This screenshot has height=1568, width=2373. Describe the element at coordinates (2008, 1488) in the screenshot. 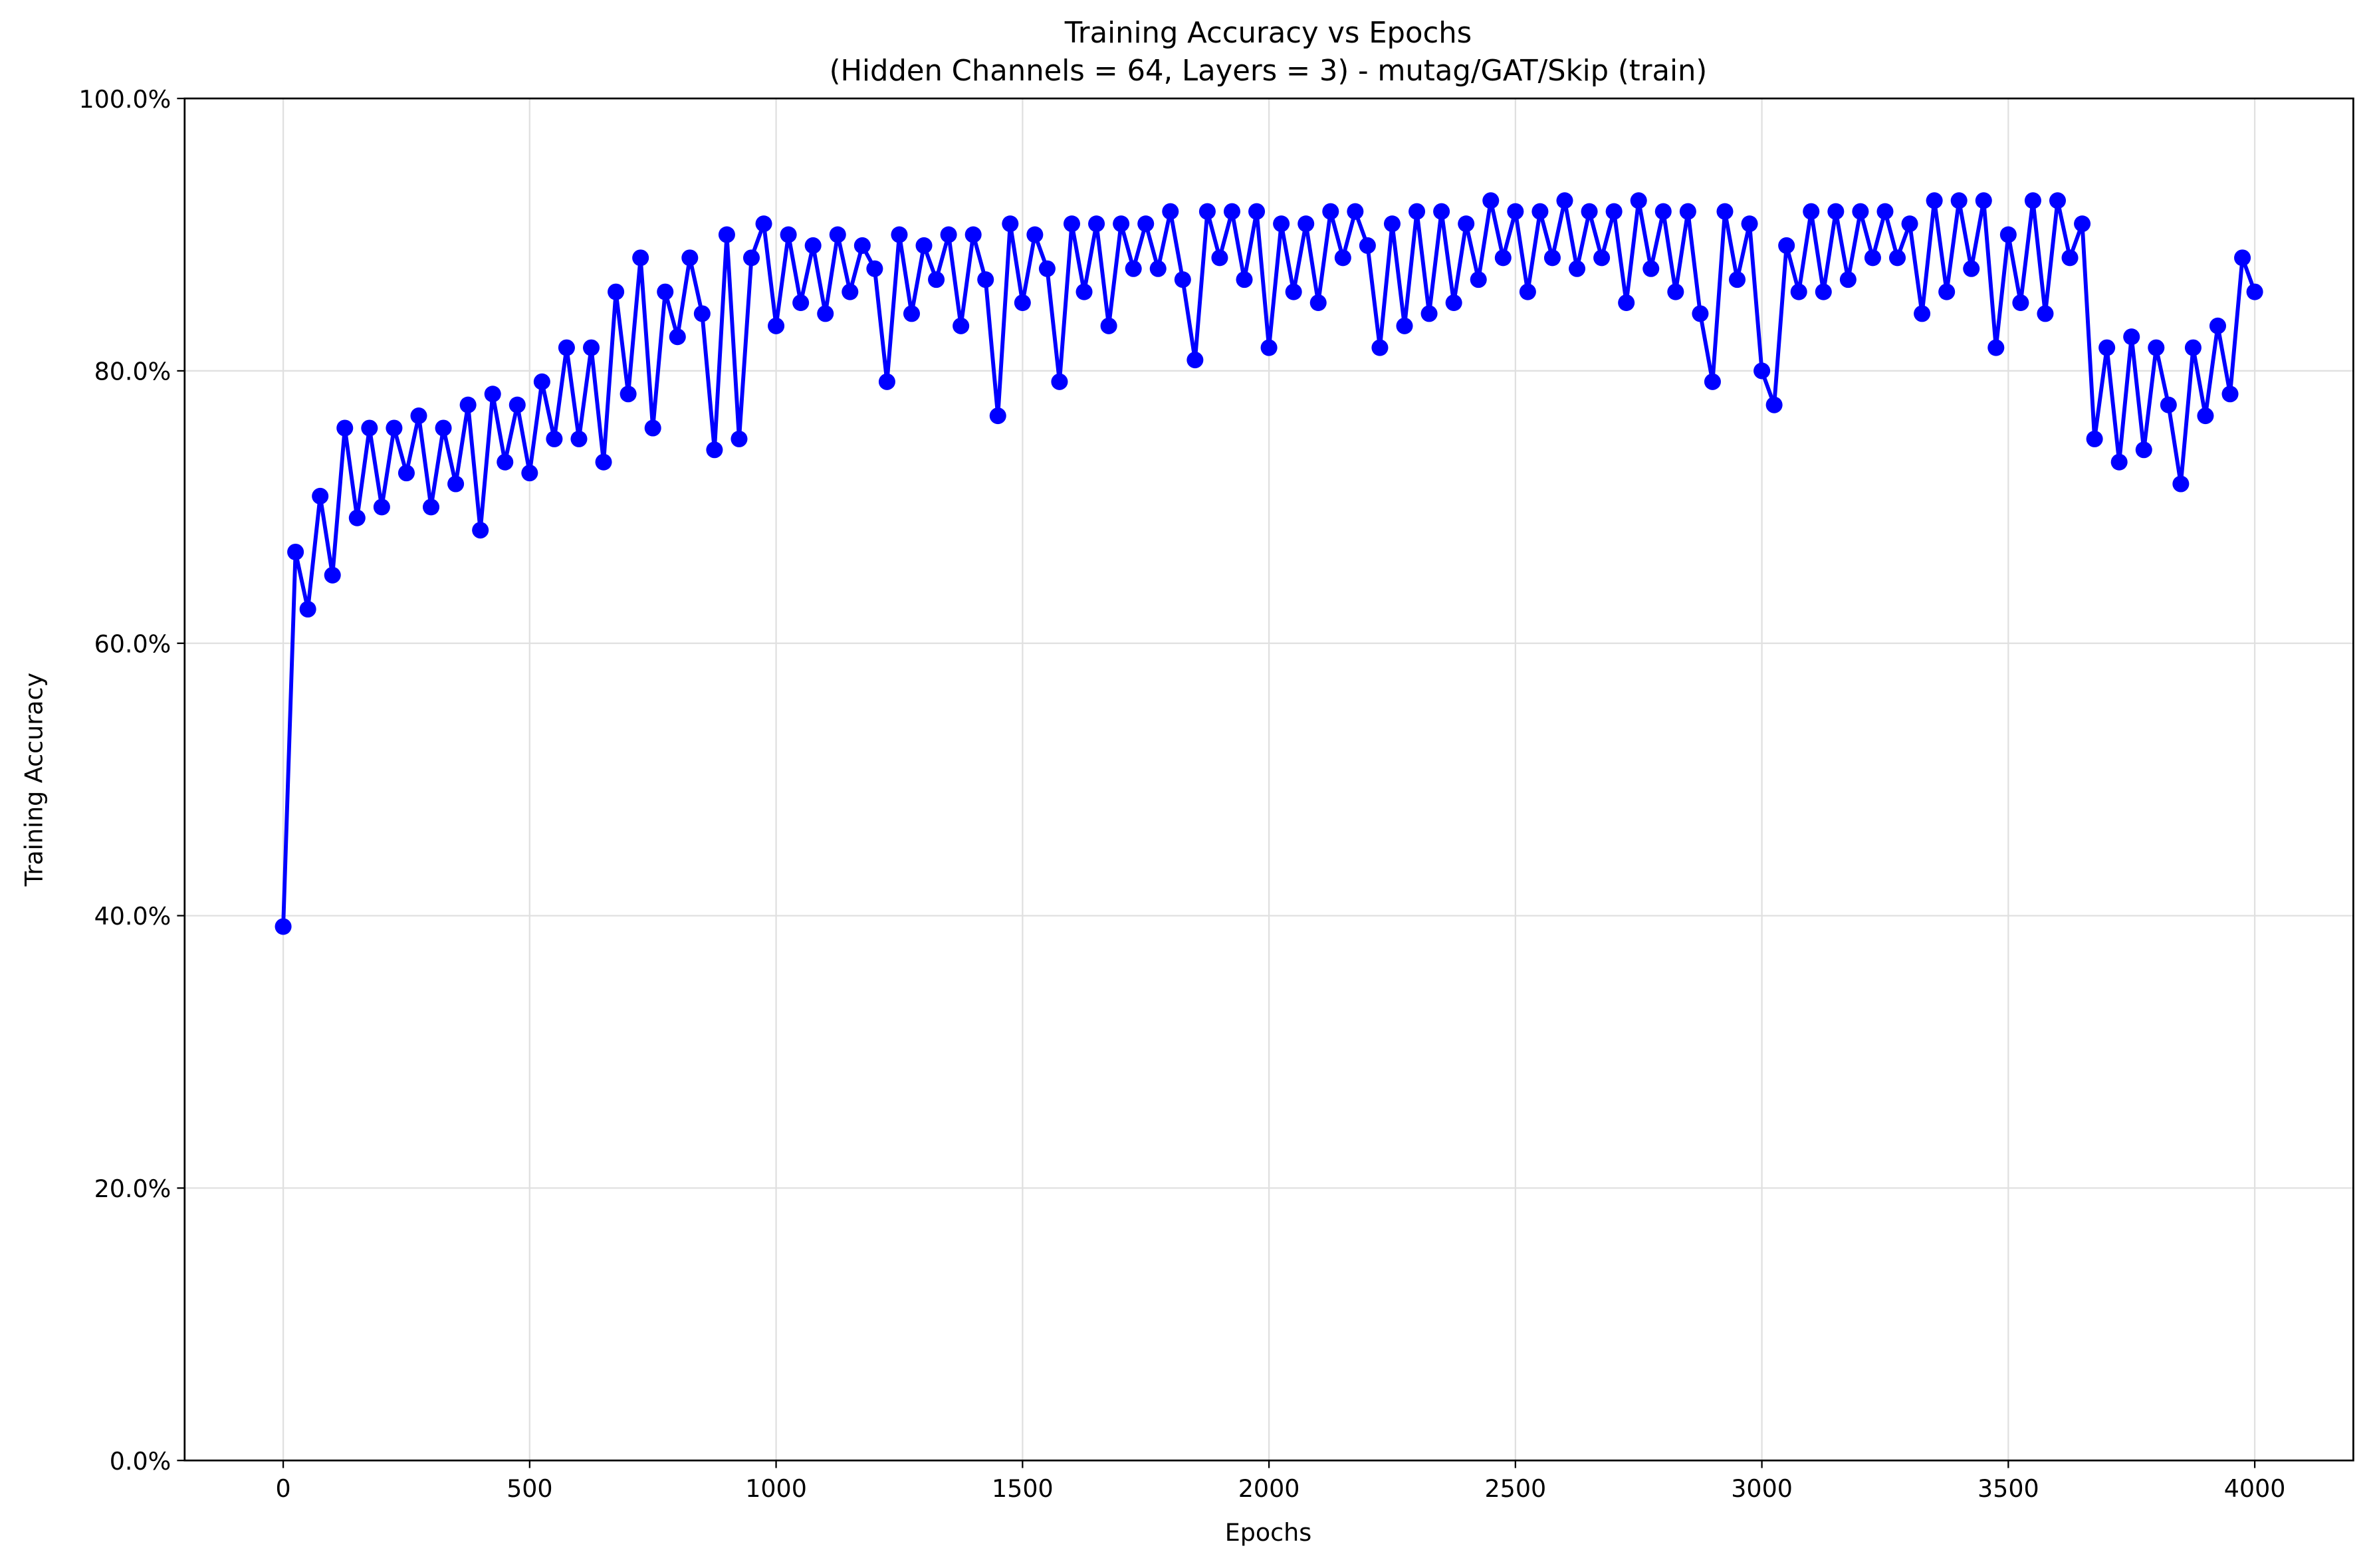

I see `x-tick-label: 3500` at that location.